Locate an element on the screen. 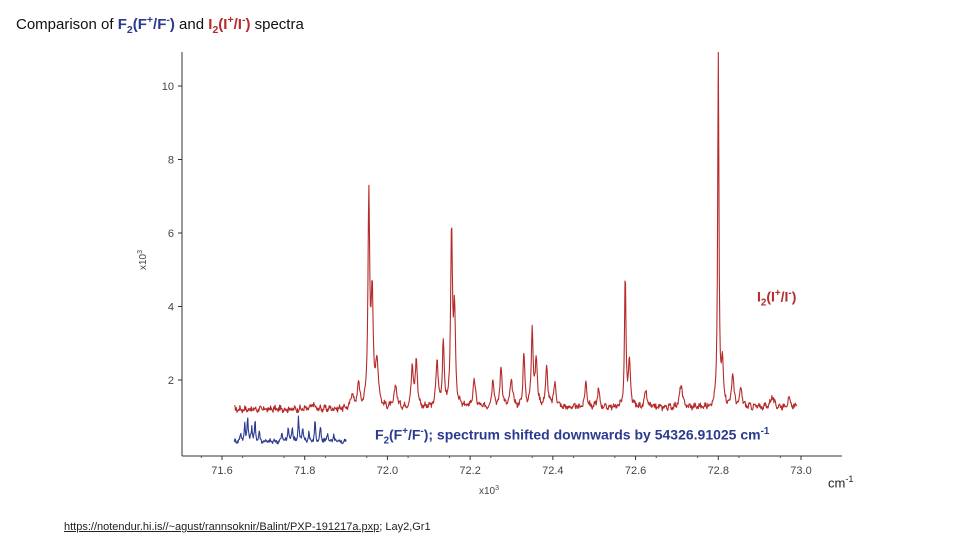  title-f2-species: F2(F+/F-) is located at coordinates (146, 25).